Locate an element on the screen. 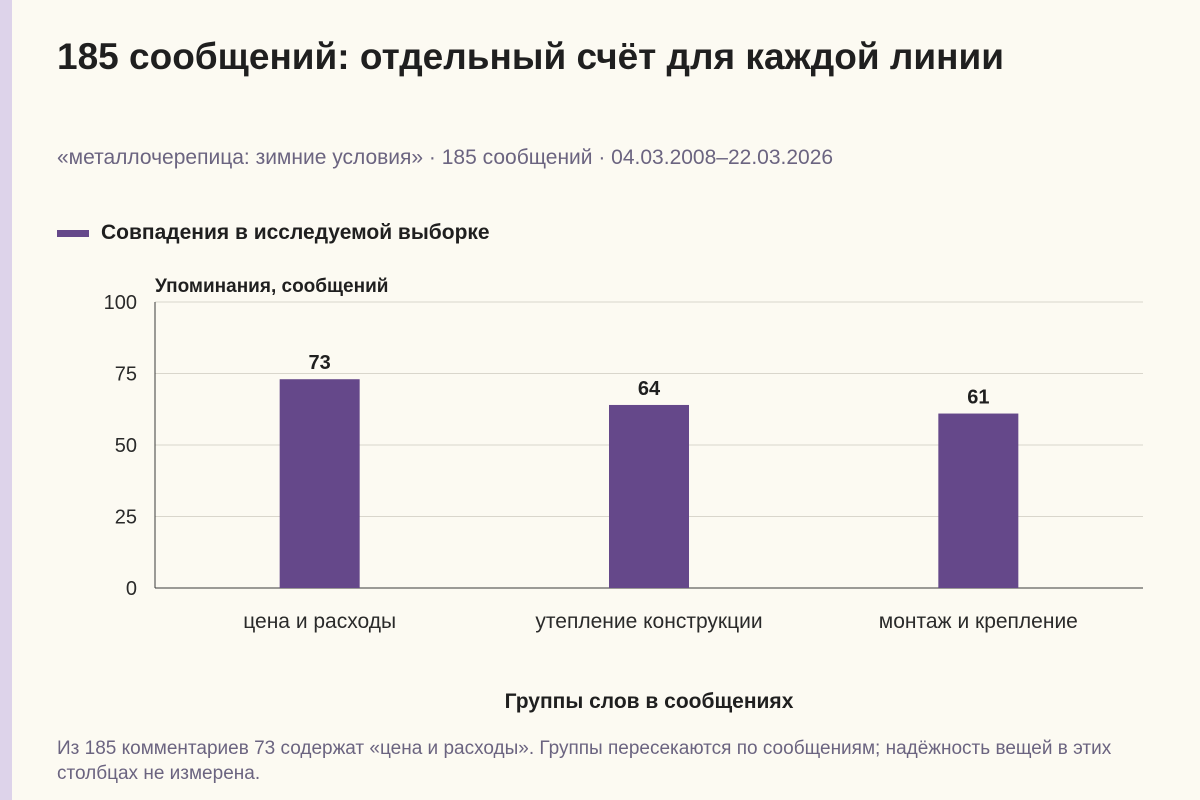 This screenshot has width=1200, height=800. x-tick-label: цена и расходы is located at coordinates (319, 621).